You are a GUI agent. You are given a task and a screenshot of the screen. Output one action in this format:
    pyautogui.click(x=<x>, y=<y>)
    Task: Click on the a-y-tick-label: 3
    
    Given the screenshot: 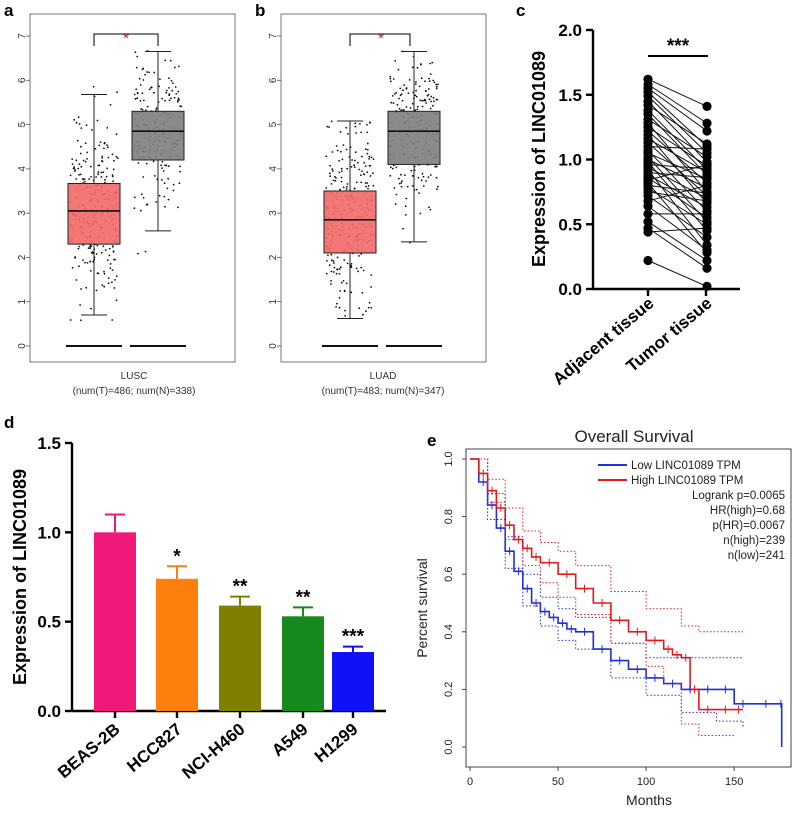 What is the action you would take?
    pyautogui.click(x=22, y=213)
    